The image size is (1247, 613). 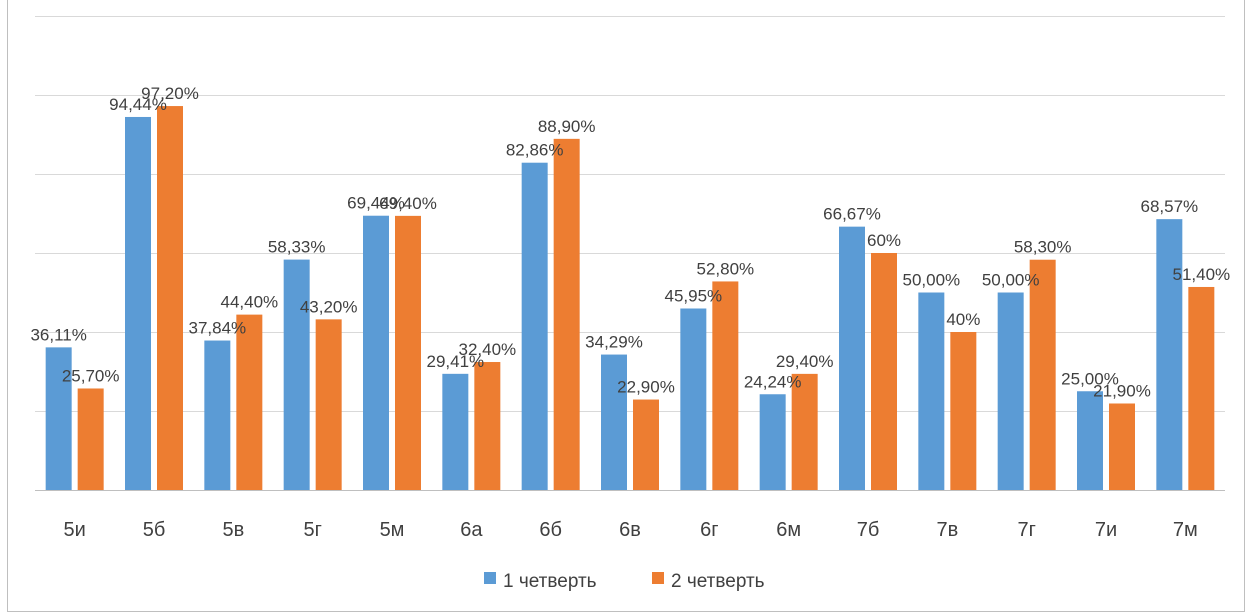 What do you see at coordinates (709, 530) in the screenshot?
I see `x-tick-label: 6г` at bounding box center [709, 530].